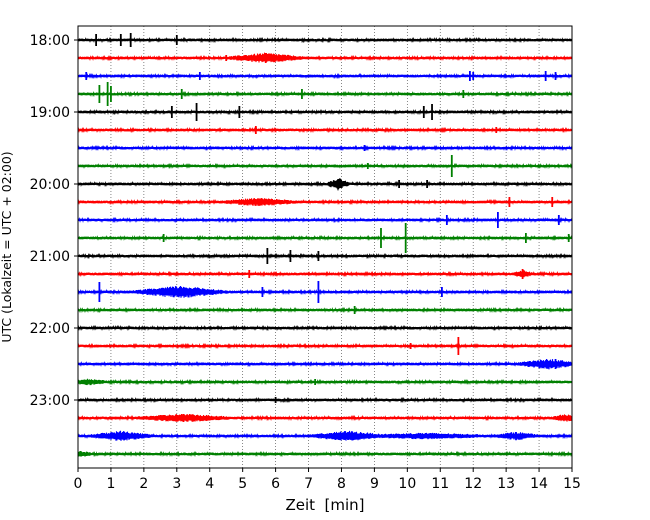 Image resolution: width=650 pixels, height=520 pixels. I want to click on y-tick-label: 23:00, so click(50, 401).